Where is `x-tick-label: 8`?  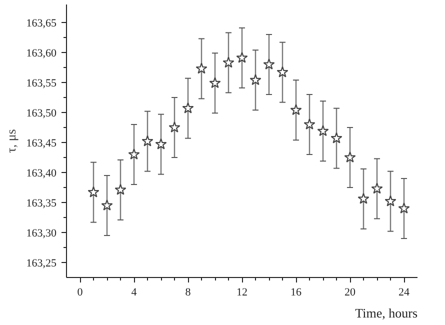
x-tick-label: 8 is located at coordinates (188, 292).